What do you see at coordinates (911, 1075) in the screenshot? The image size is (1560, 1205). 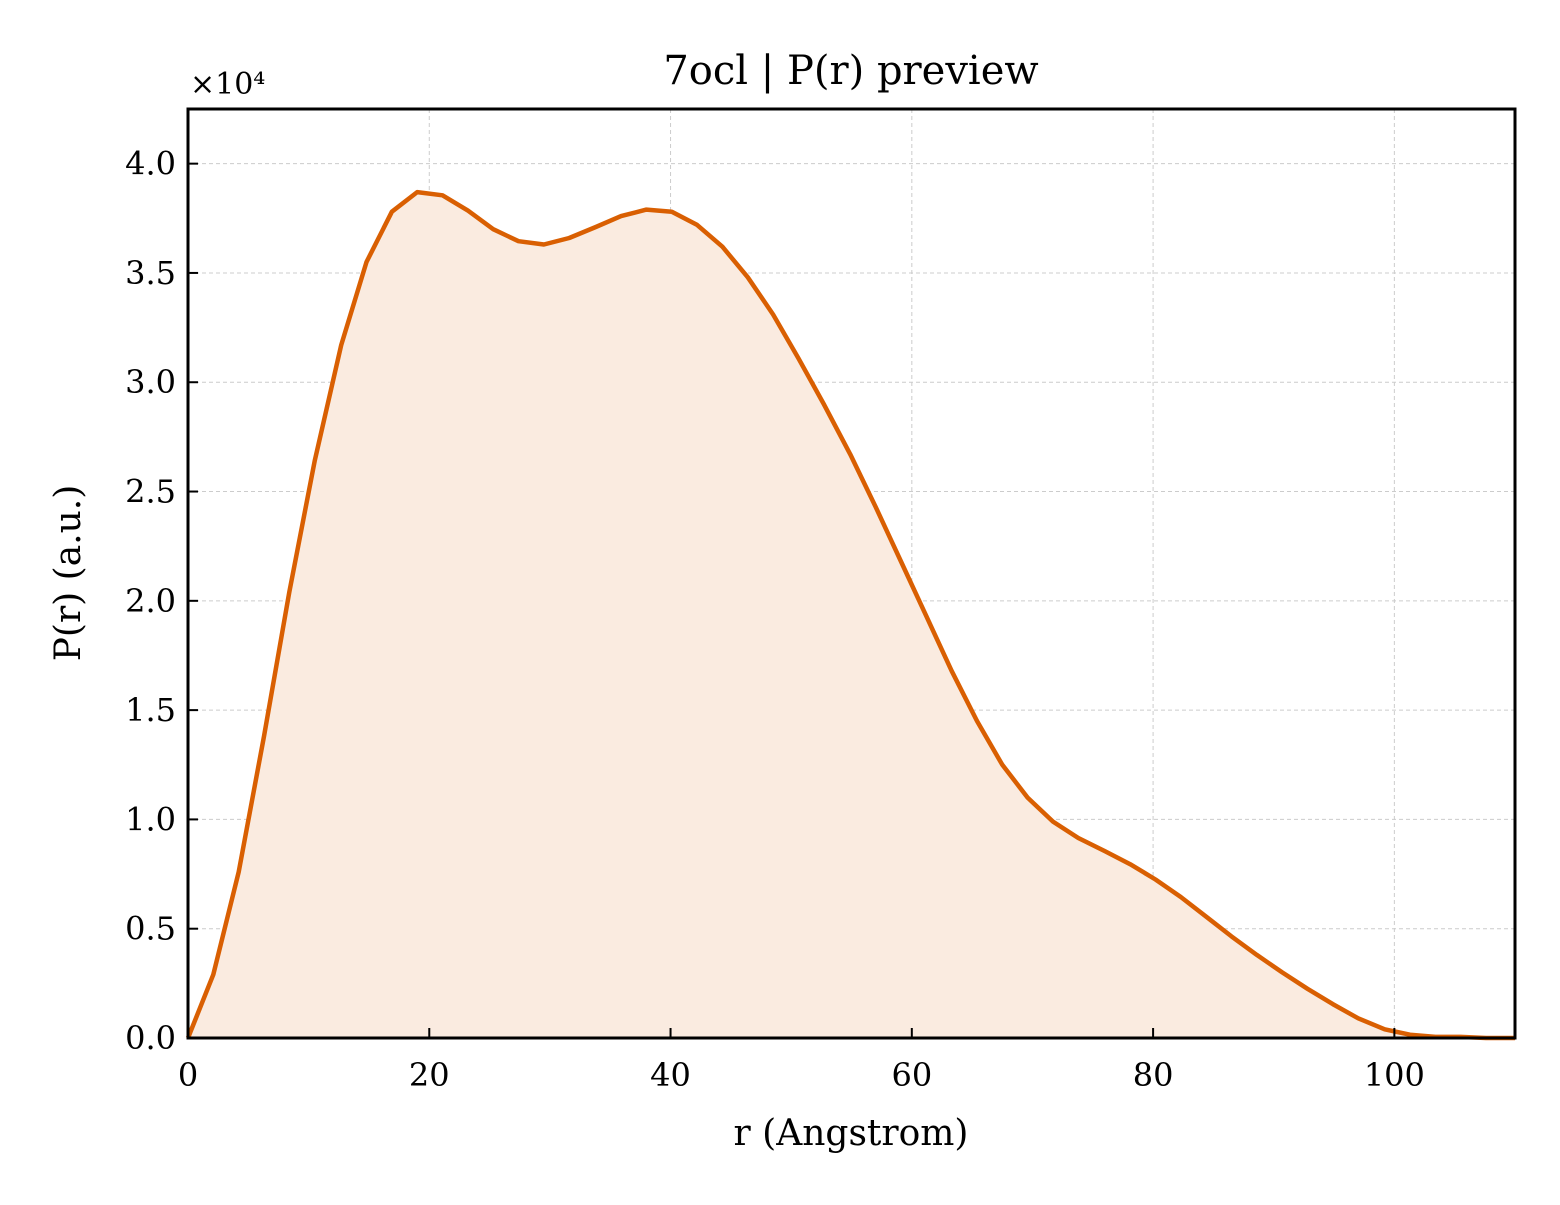 I see `x-tick-label: 60` at bounding box center [911, 1075].